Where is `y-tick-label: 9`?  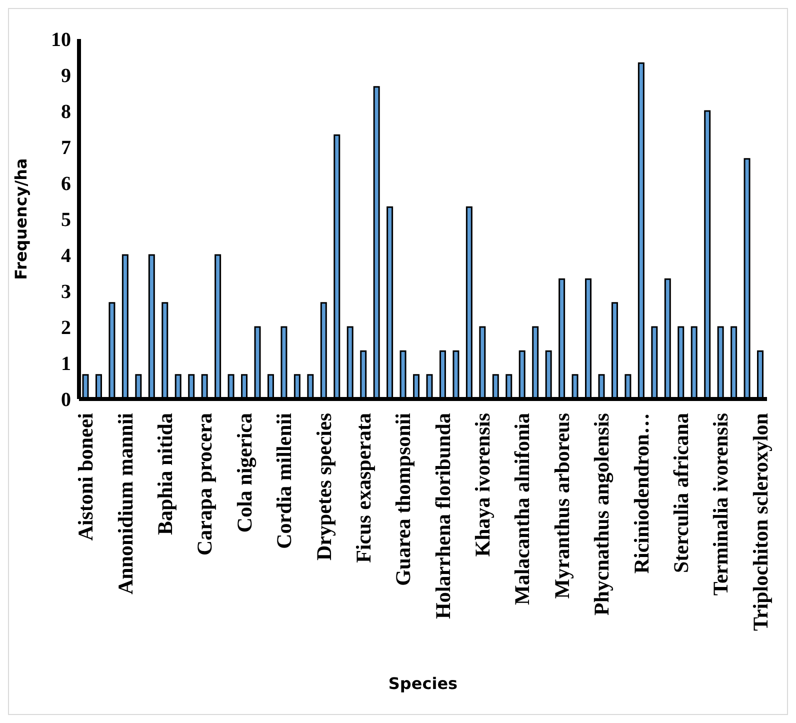
y-tick-label: 9 is located at coordinates (66, 76).